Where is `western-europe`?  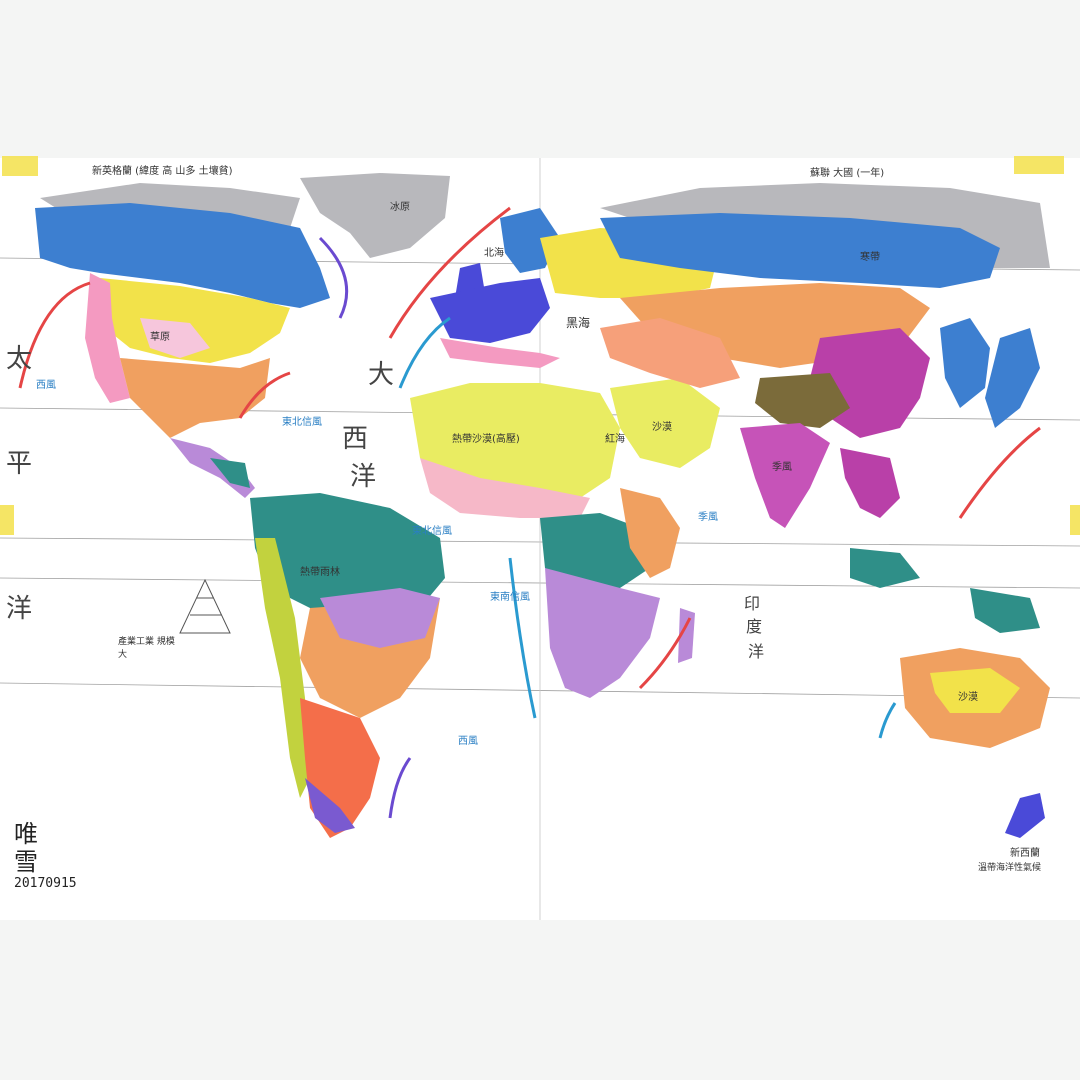
western-europe is located at coordinates (490, 310).